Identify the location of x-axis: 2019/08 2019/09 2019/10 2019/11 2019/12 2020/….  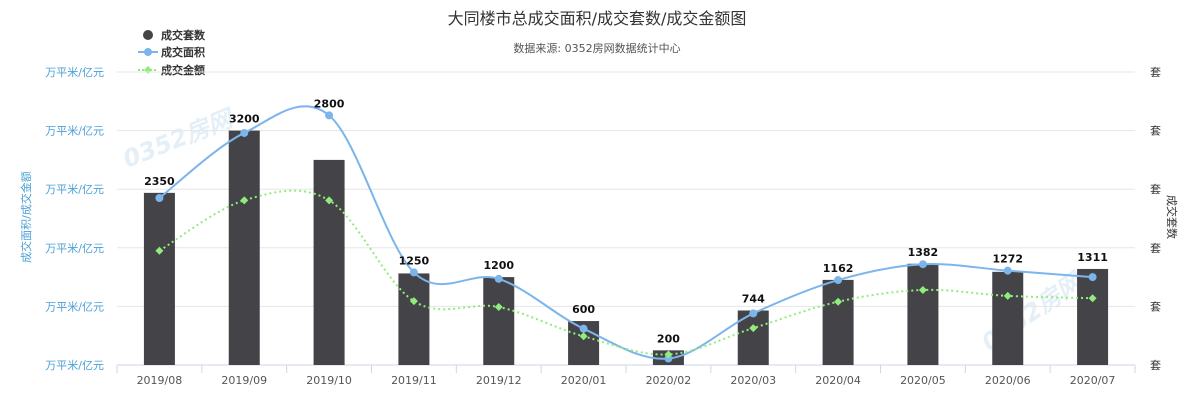
(626, 375).